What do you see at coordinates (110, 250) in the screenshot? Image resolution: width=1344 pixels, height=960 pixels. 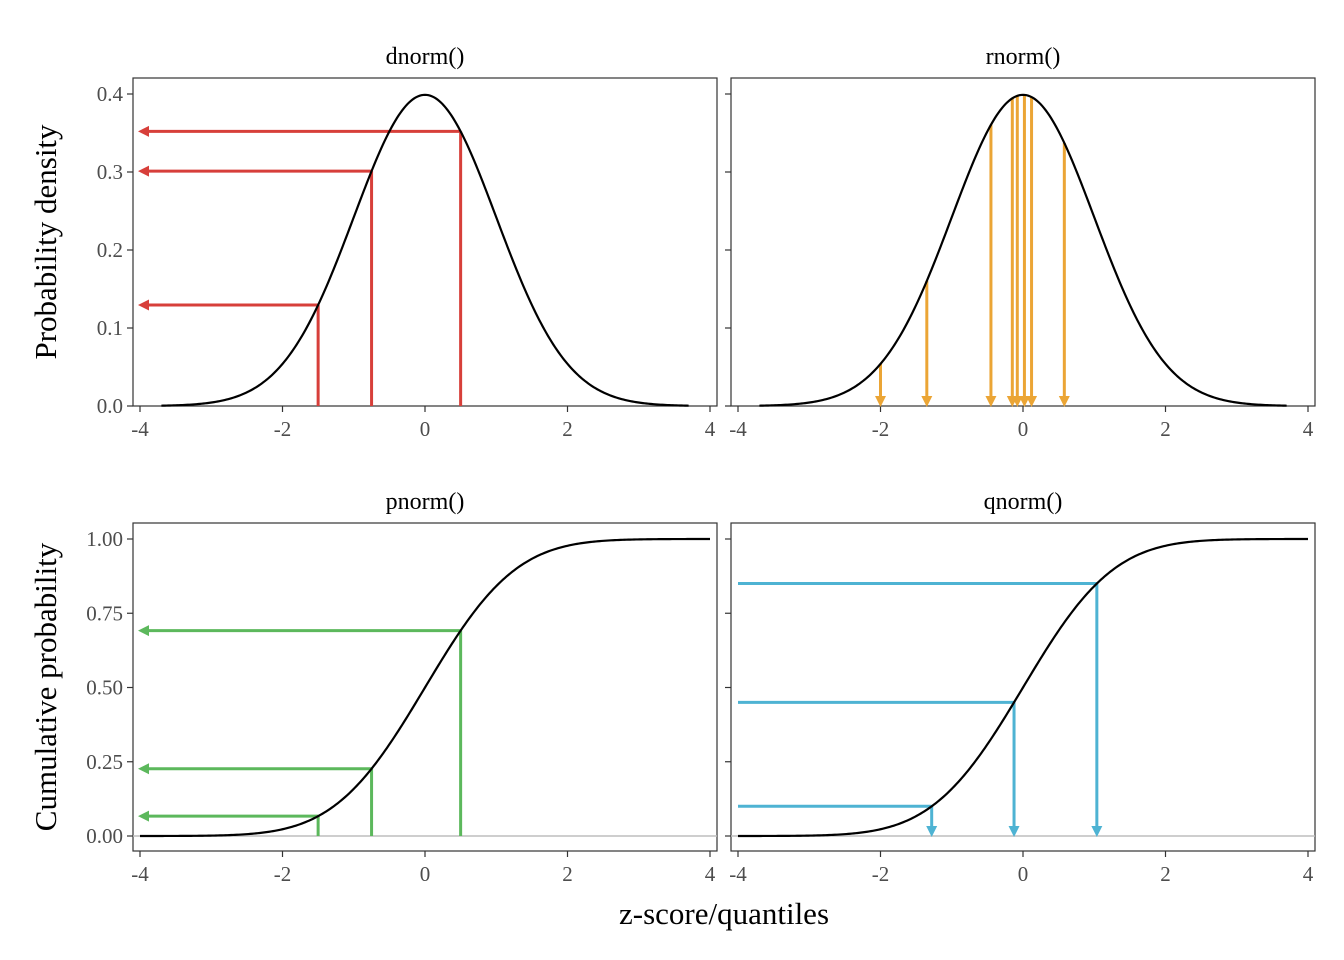 I see `y-tick-label: 0.2` at bounding box center [110, 250].